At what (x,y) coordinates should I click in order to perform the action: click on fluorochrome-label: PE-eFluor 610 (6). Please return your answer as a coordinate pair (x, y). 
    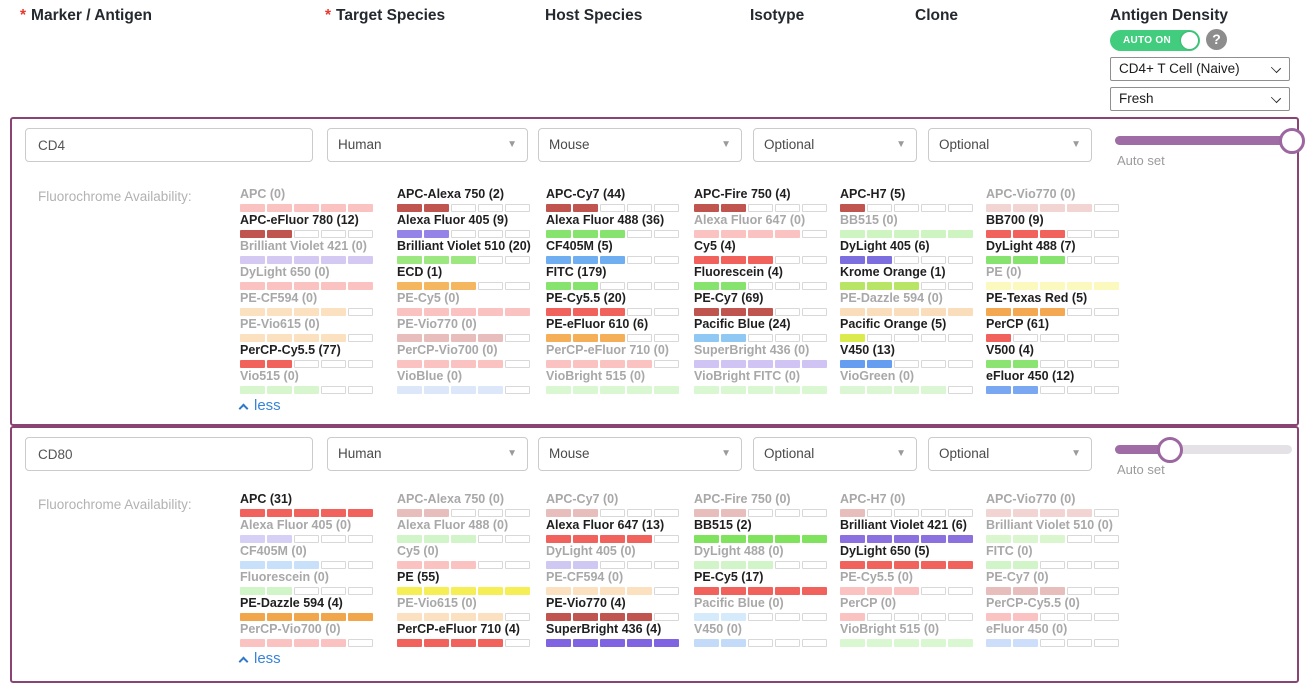
    Looking at the image, I should click on (597, 324).